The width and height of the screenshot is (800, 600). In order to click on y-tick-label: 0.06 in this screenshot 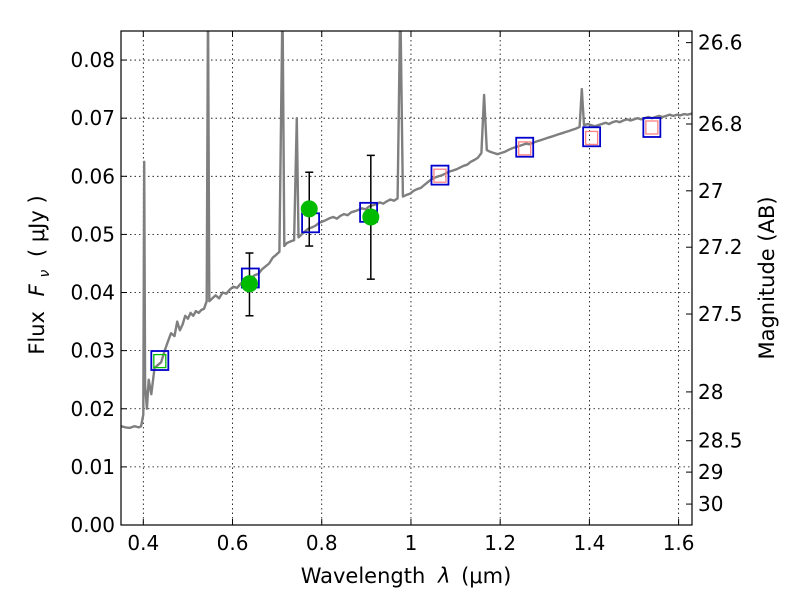, I will do `click(92, 176)`.